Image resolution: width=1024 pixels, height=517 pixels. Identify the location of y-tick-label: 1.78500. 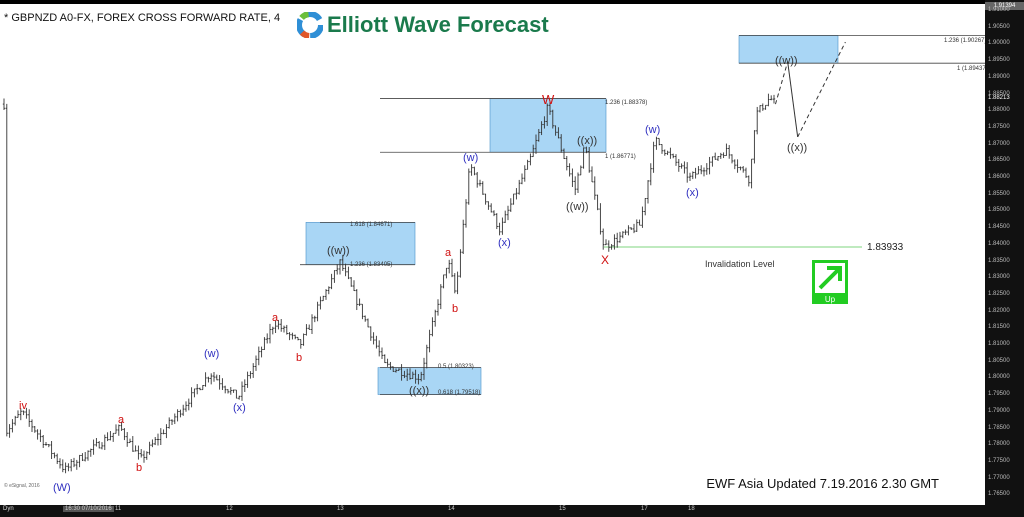
(999, 427).